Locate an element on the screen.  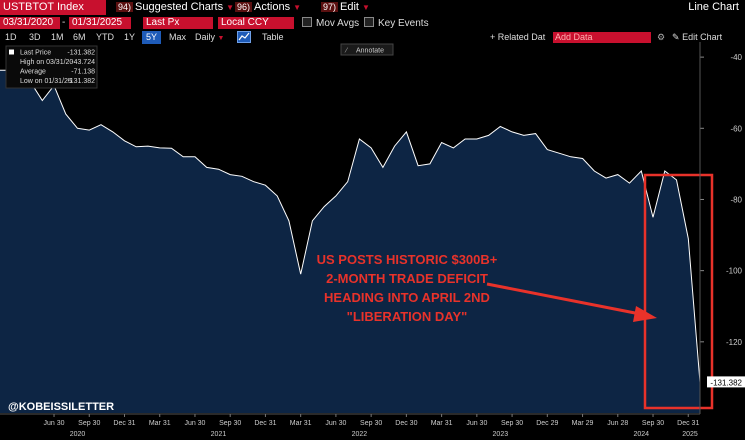
legend-value-average: -71.138 is located at coordinates (83, 72).